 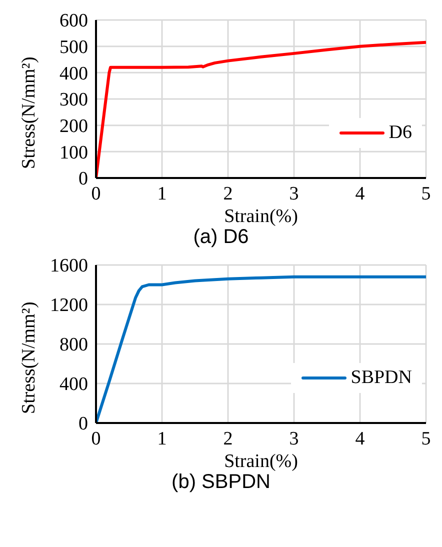 What do you see at coordinates (74, 47) in the screenshot?
I see `y-tick-label: 500` at bounding box center [74, 47].